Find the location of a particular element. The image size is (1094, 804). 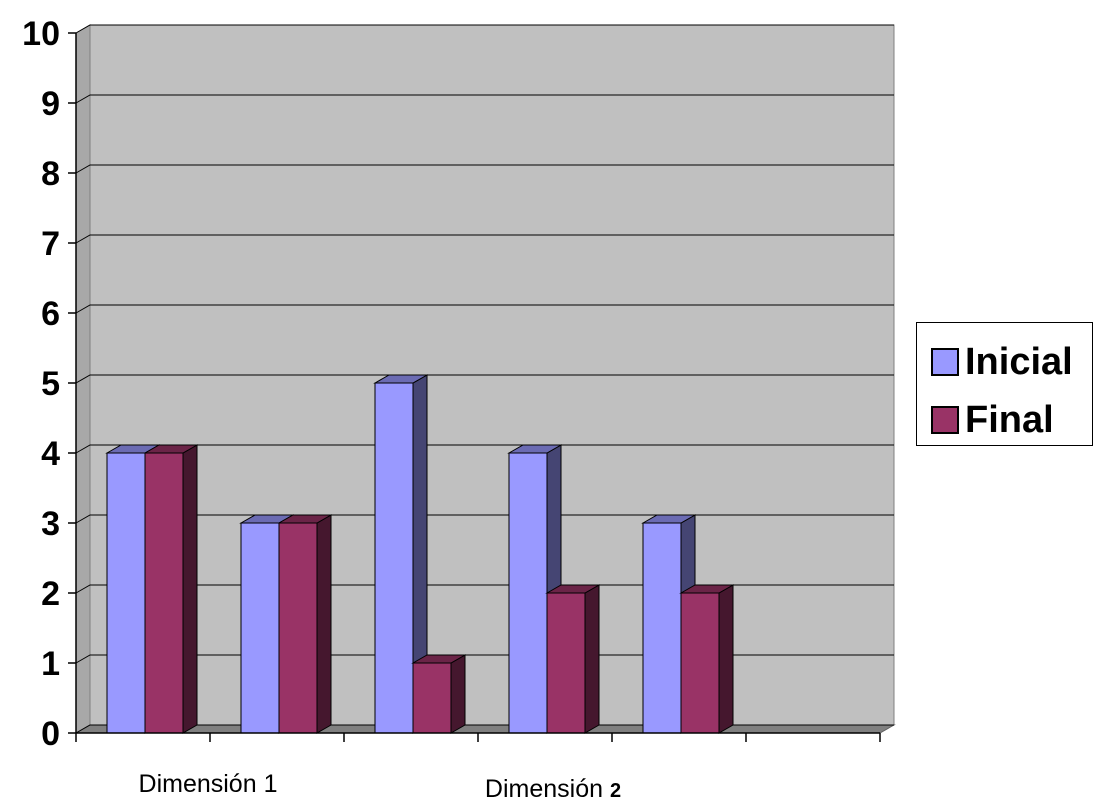

y-tick-label: 4 is located at coordinates (50, 454).